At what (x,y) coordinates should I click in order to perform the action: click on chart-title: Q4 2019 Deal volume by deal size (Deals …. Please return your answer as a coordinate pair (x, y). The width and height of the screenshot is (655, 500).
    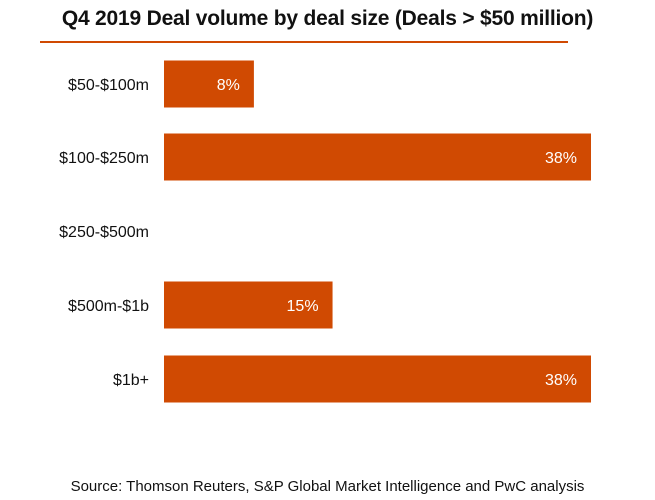
    Looking at the image, I should click on (327, 18).